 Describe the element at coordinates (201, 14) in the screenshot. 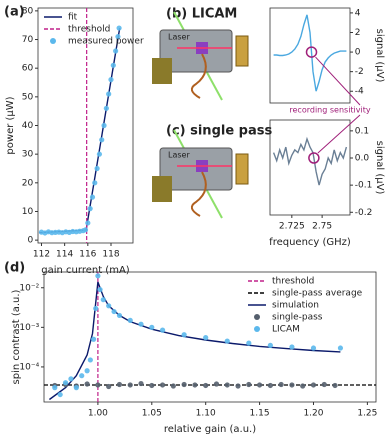

I see `panel-label: (b) LICAM` at that location.